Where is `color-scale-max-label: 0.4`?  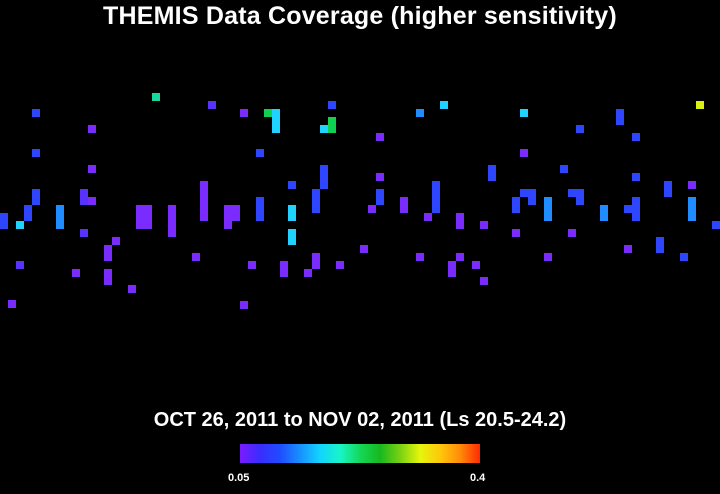 color-scale-max-label: 0.4 is located at coordinates (478, 478).